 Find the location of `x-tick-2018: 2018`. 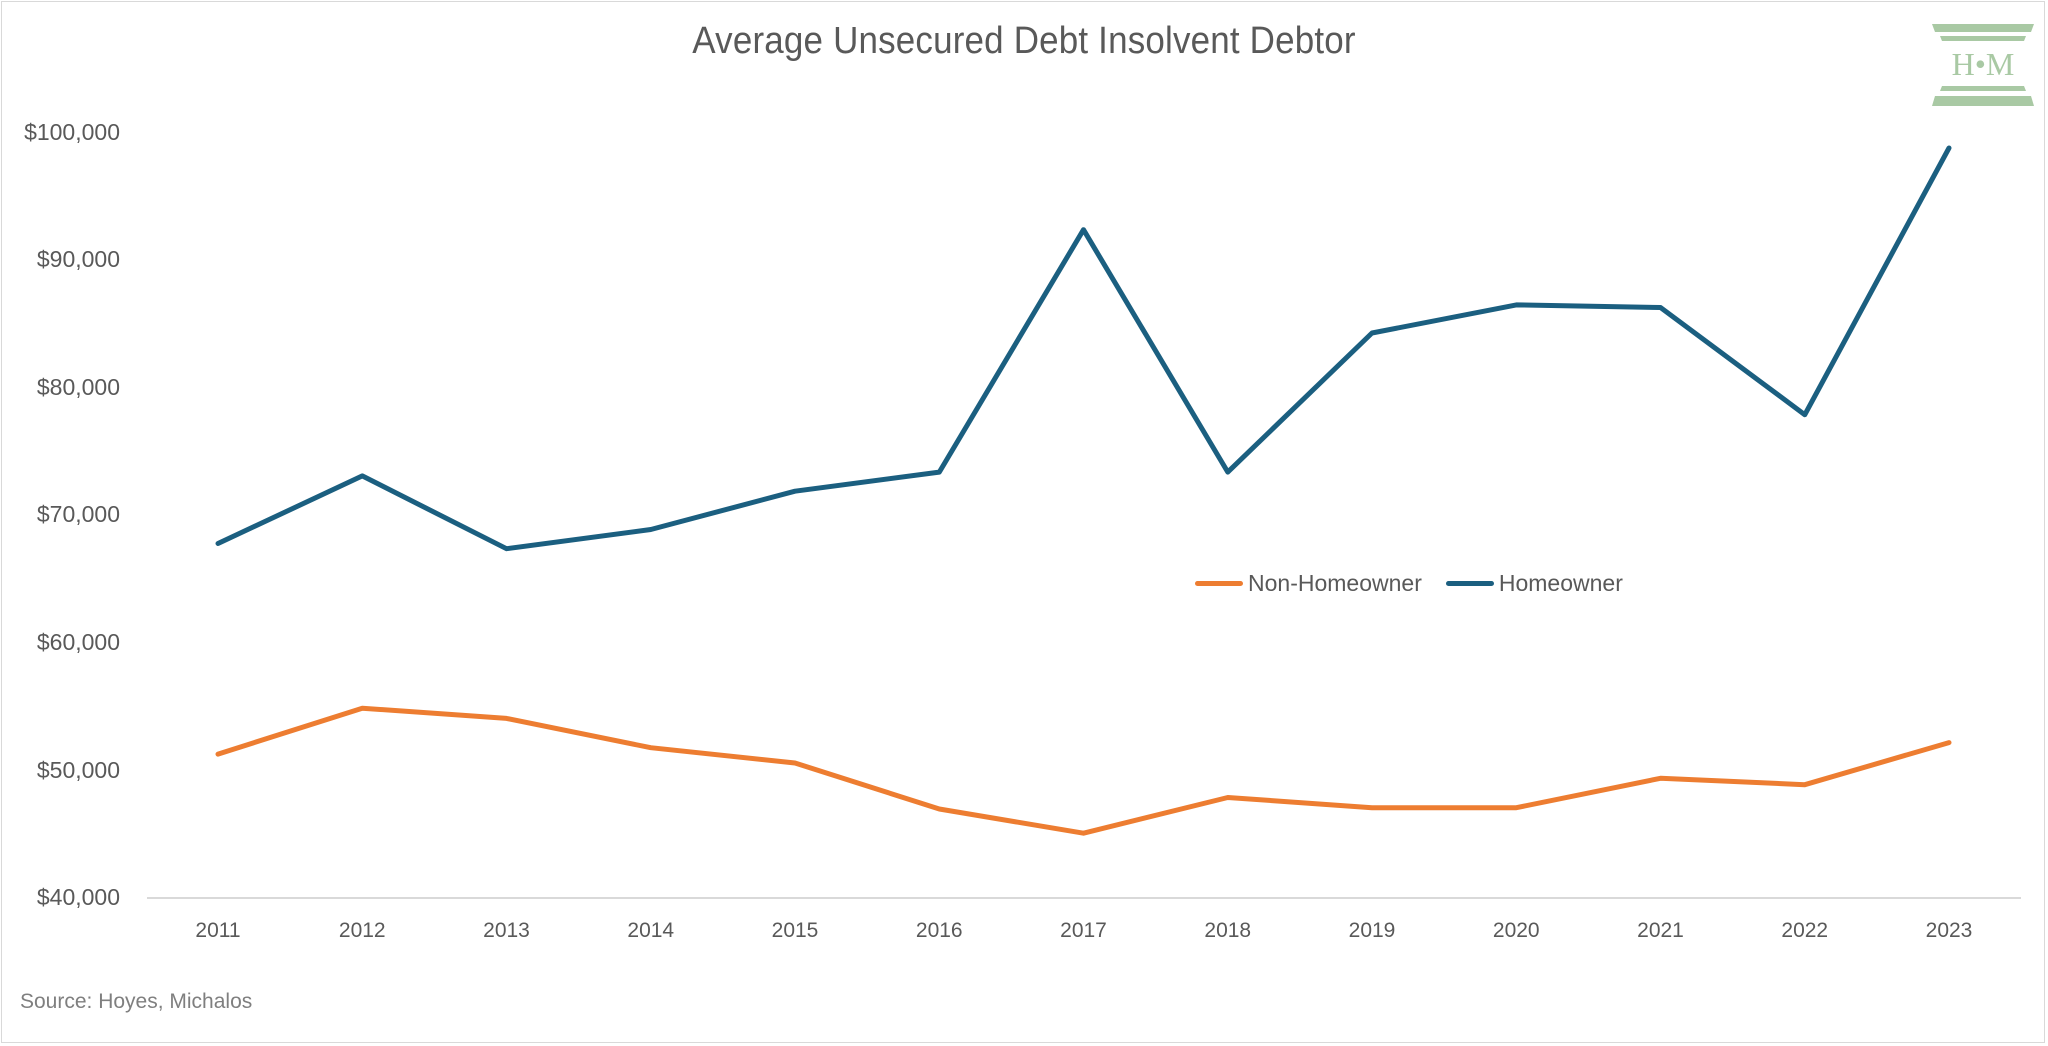

x-tick-2018: 2018 is located at coordinates (1228, 930).